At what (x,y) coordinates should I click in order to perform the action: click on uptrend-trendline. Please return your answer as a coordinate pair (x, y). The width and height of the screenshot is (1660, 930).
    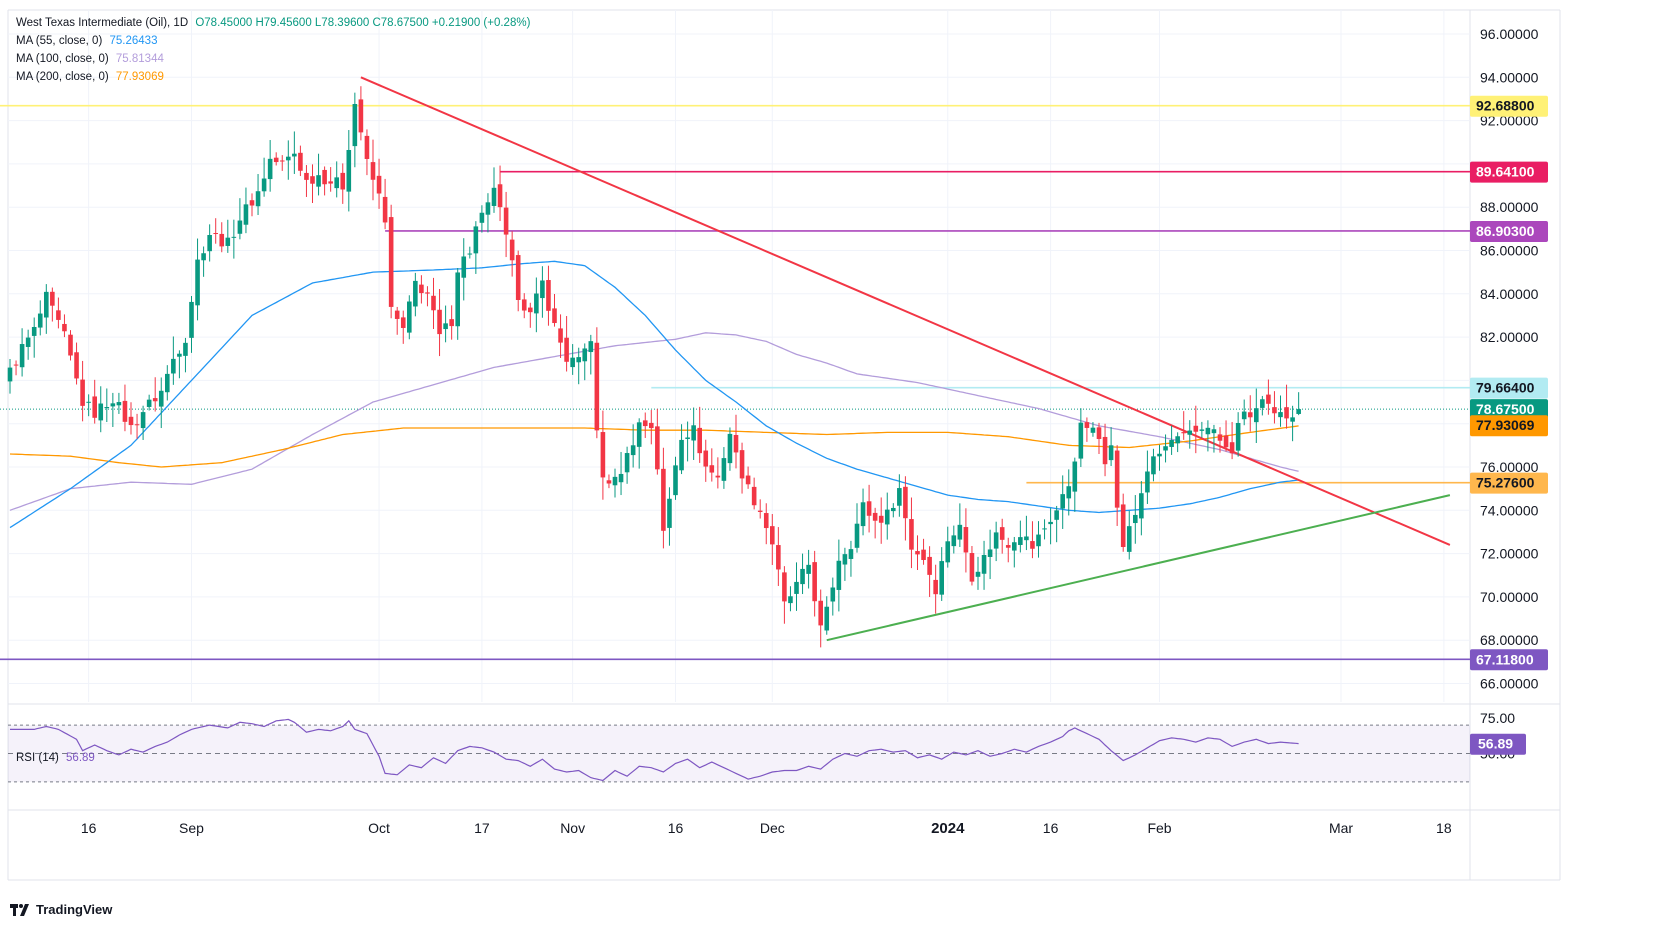
    Looking at the image, I should click on (1138, 568).